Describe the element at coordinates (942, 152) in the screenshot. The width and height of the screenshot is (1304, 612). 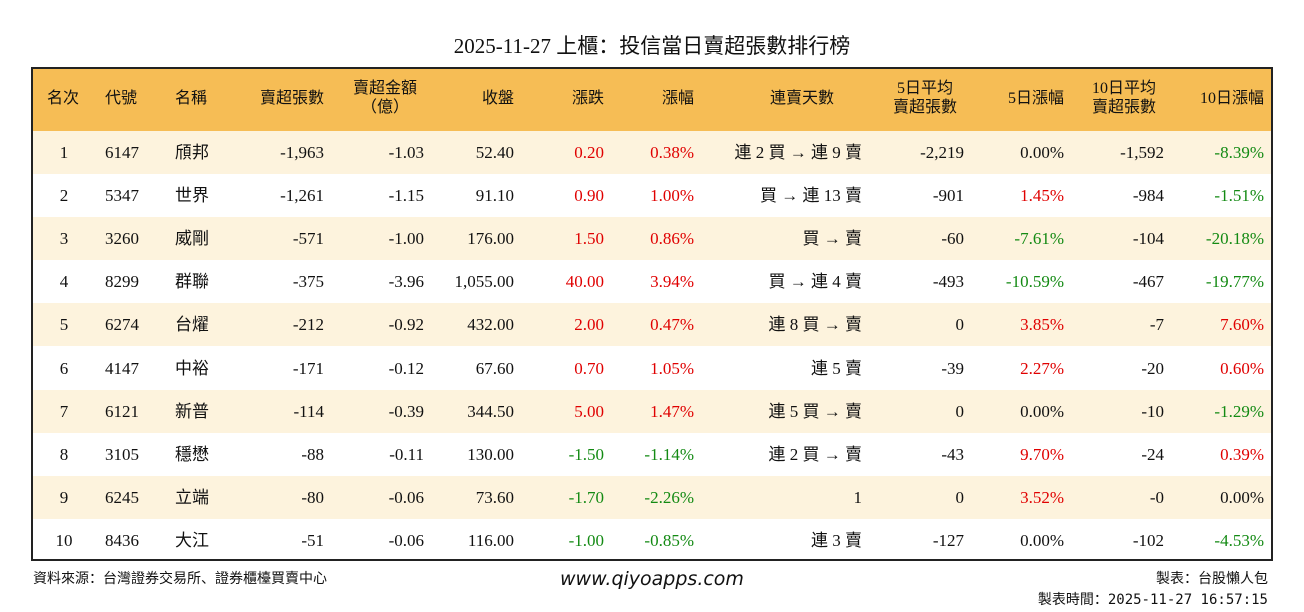
I see `table-cell: -2,219` at that location.